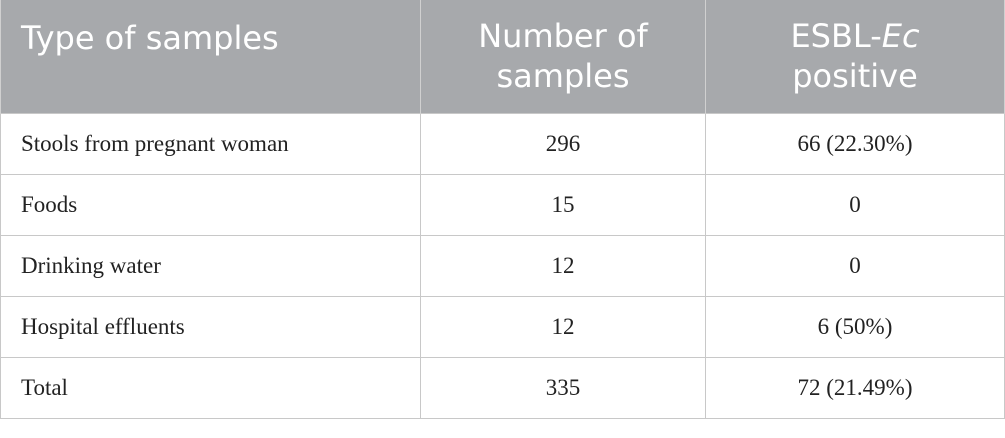  I want to click on header-text: Number of samples, so click(563, 56).